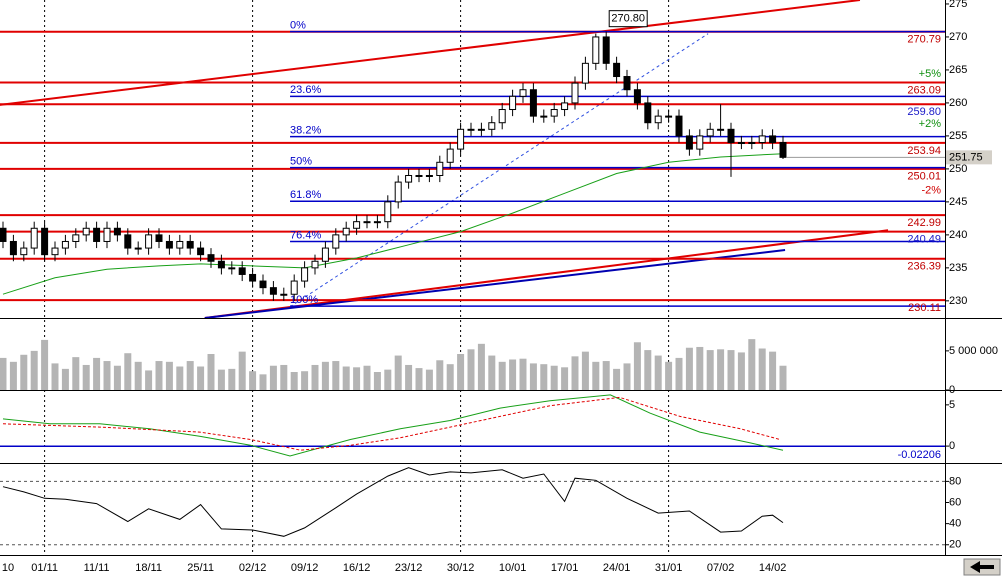 The width and height of the screenshot is (1002, 576). I want to click on y-tick-label: 255, so click(958, 136).